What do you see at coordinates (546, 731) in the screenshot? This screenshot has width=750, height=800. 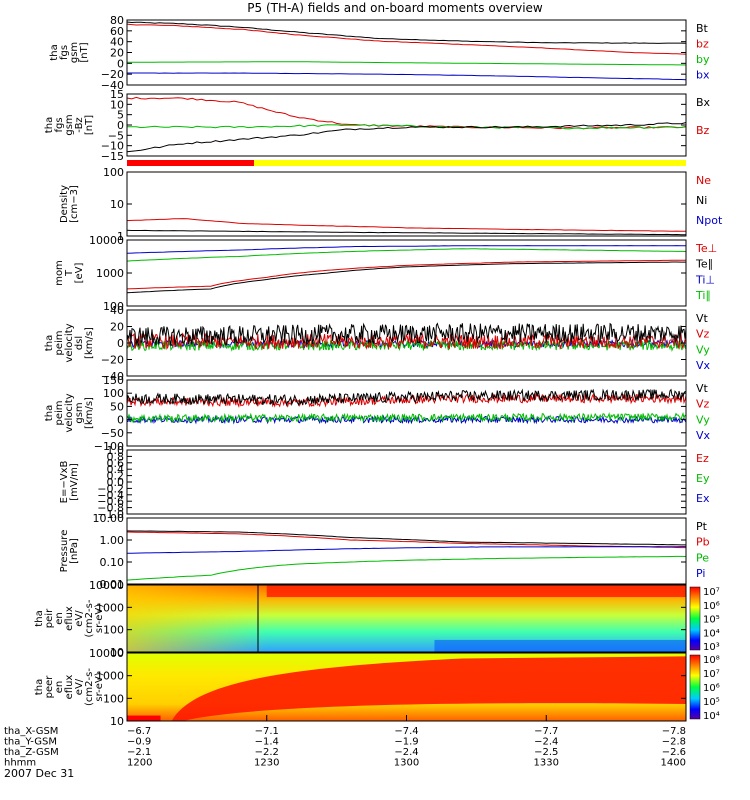 I see `x-axis-value: −7.7` at bounding box center [546, 731].